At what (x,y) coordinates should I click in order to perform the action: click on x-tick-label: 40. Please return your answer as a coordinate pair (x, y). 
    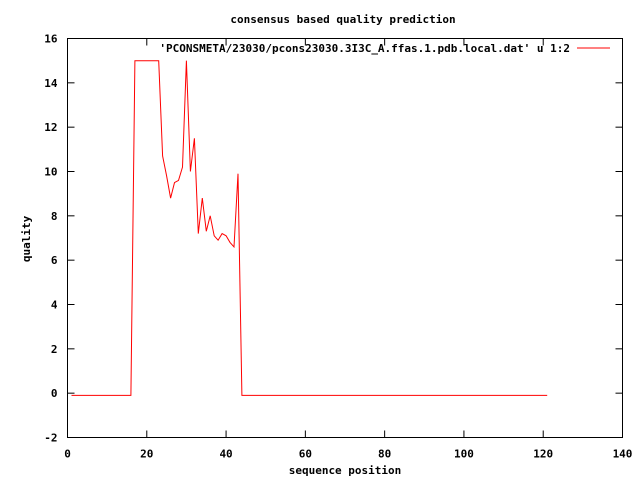
    Looking at the image, I should click on (225, 454).